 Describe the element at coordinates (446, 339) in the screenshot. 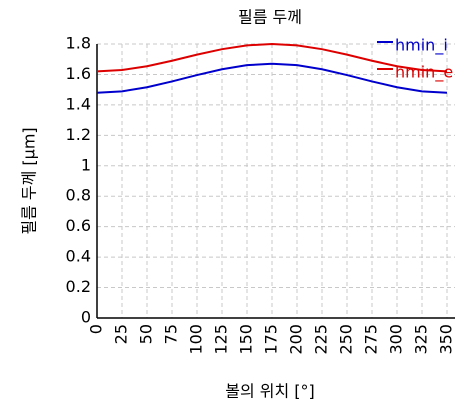

I see `x-tick-label: 350` at that location.